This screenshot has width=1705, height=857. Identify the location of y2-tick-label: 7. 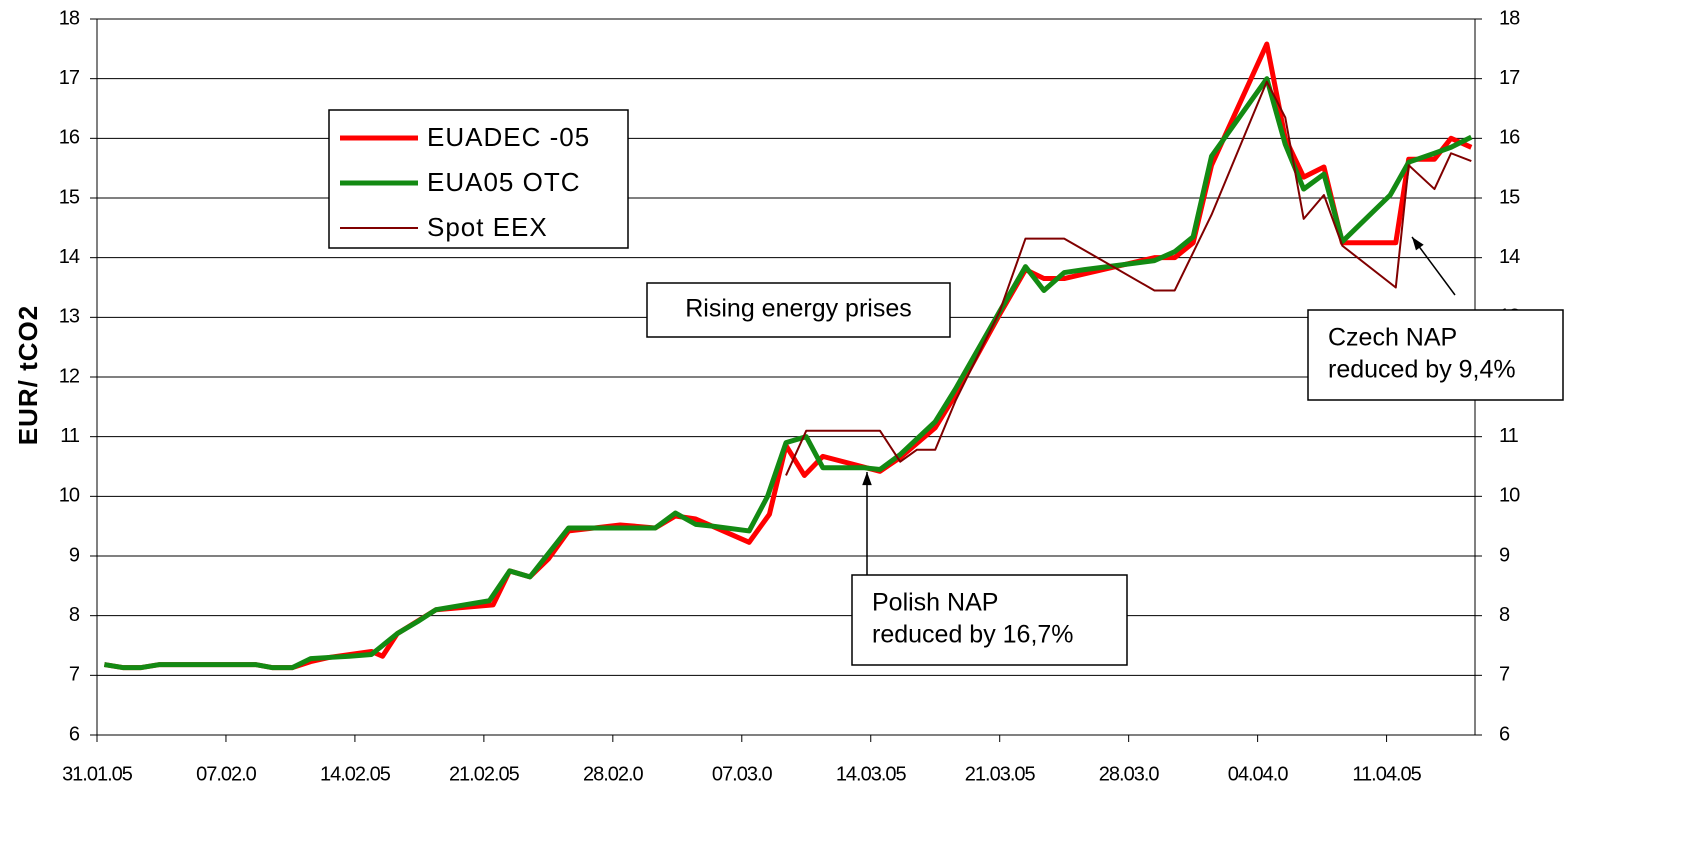
(1504, 675).